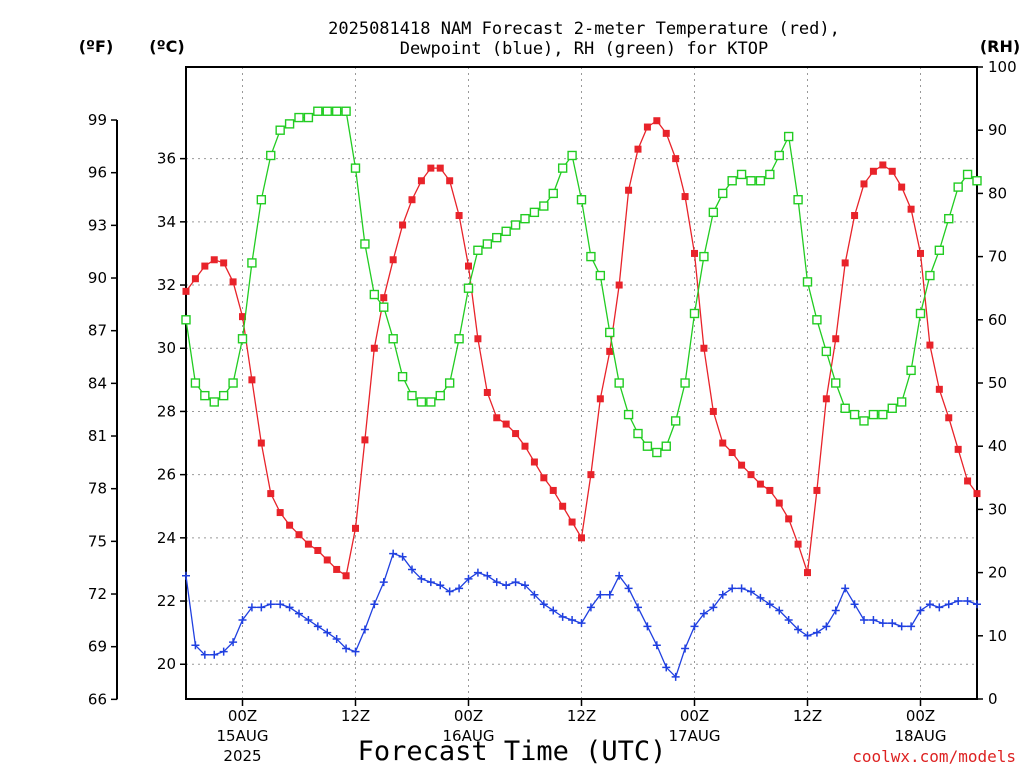 The width and height of the screenshot is (1024, 768). I want to click on celsius-tick-label: 24, so click(166, 538).